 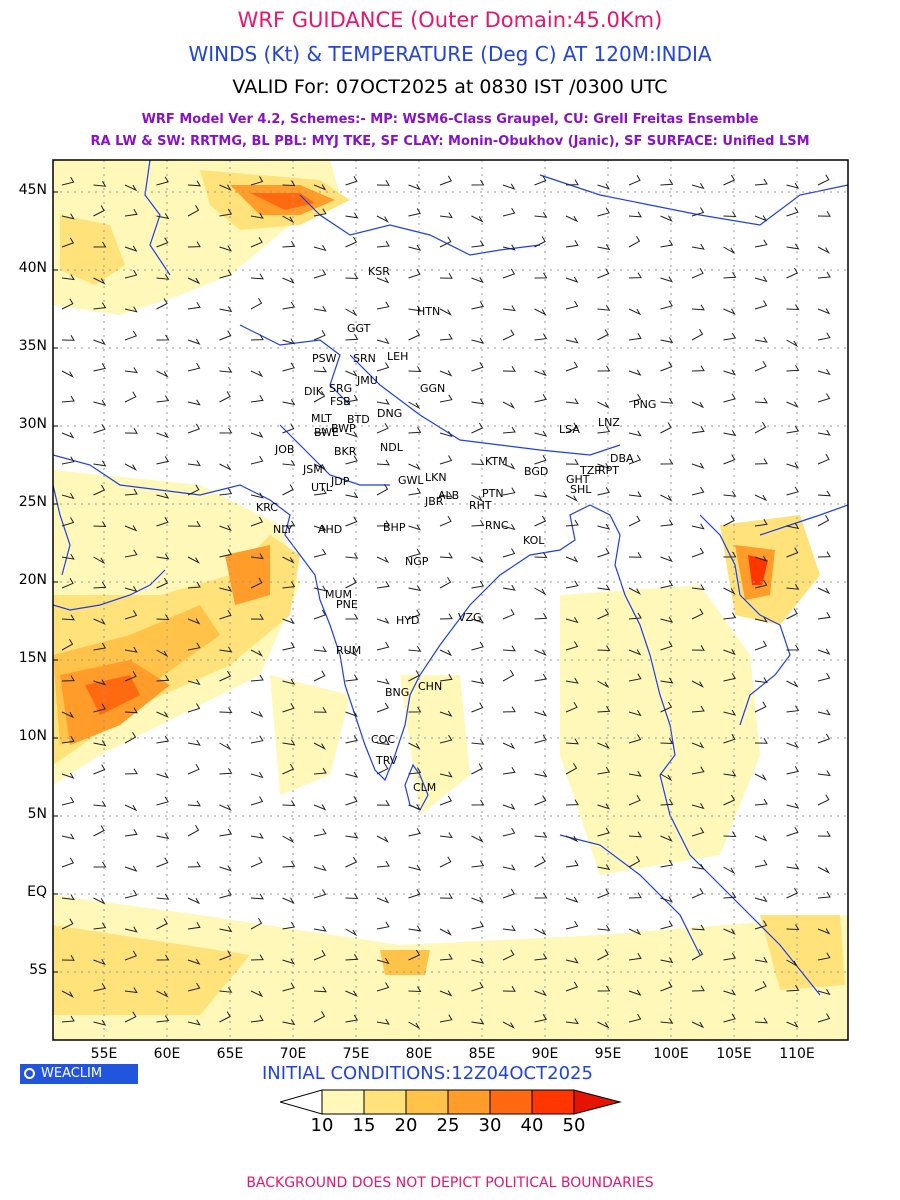 What do you see at coordinates (314, 391) in the screenshot?
I see `station-dik: DIK` at bounding box center [314, 391].